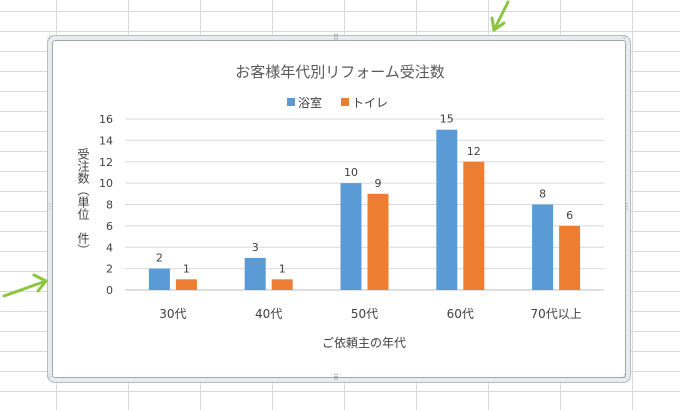 The height and width of the screenshot is (410, 680). Describe the element at coordinates (336, 37) in the screenshot. I see `top-resize-handle: ⠿` at that location.